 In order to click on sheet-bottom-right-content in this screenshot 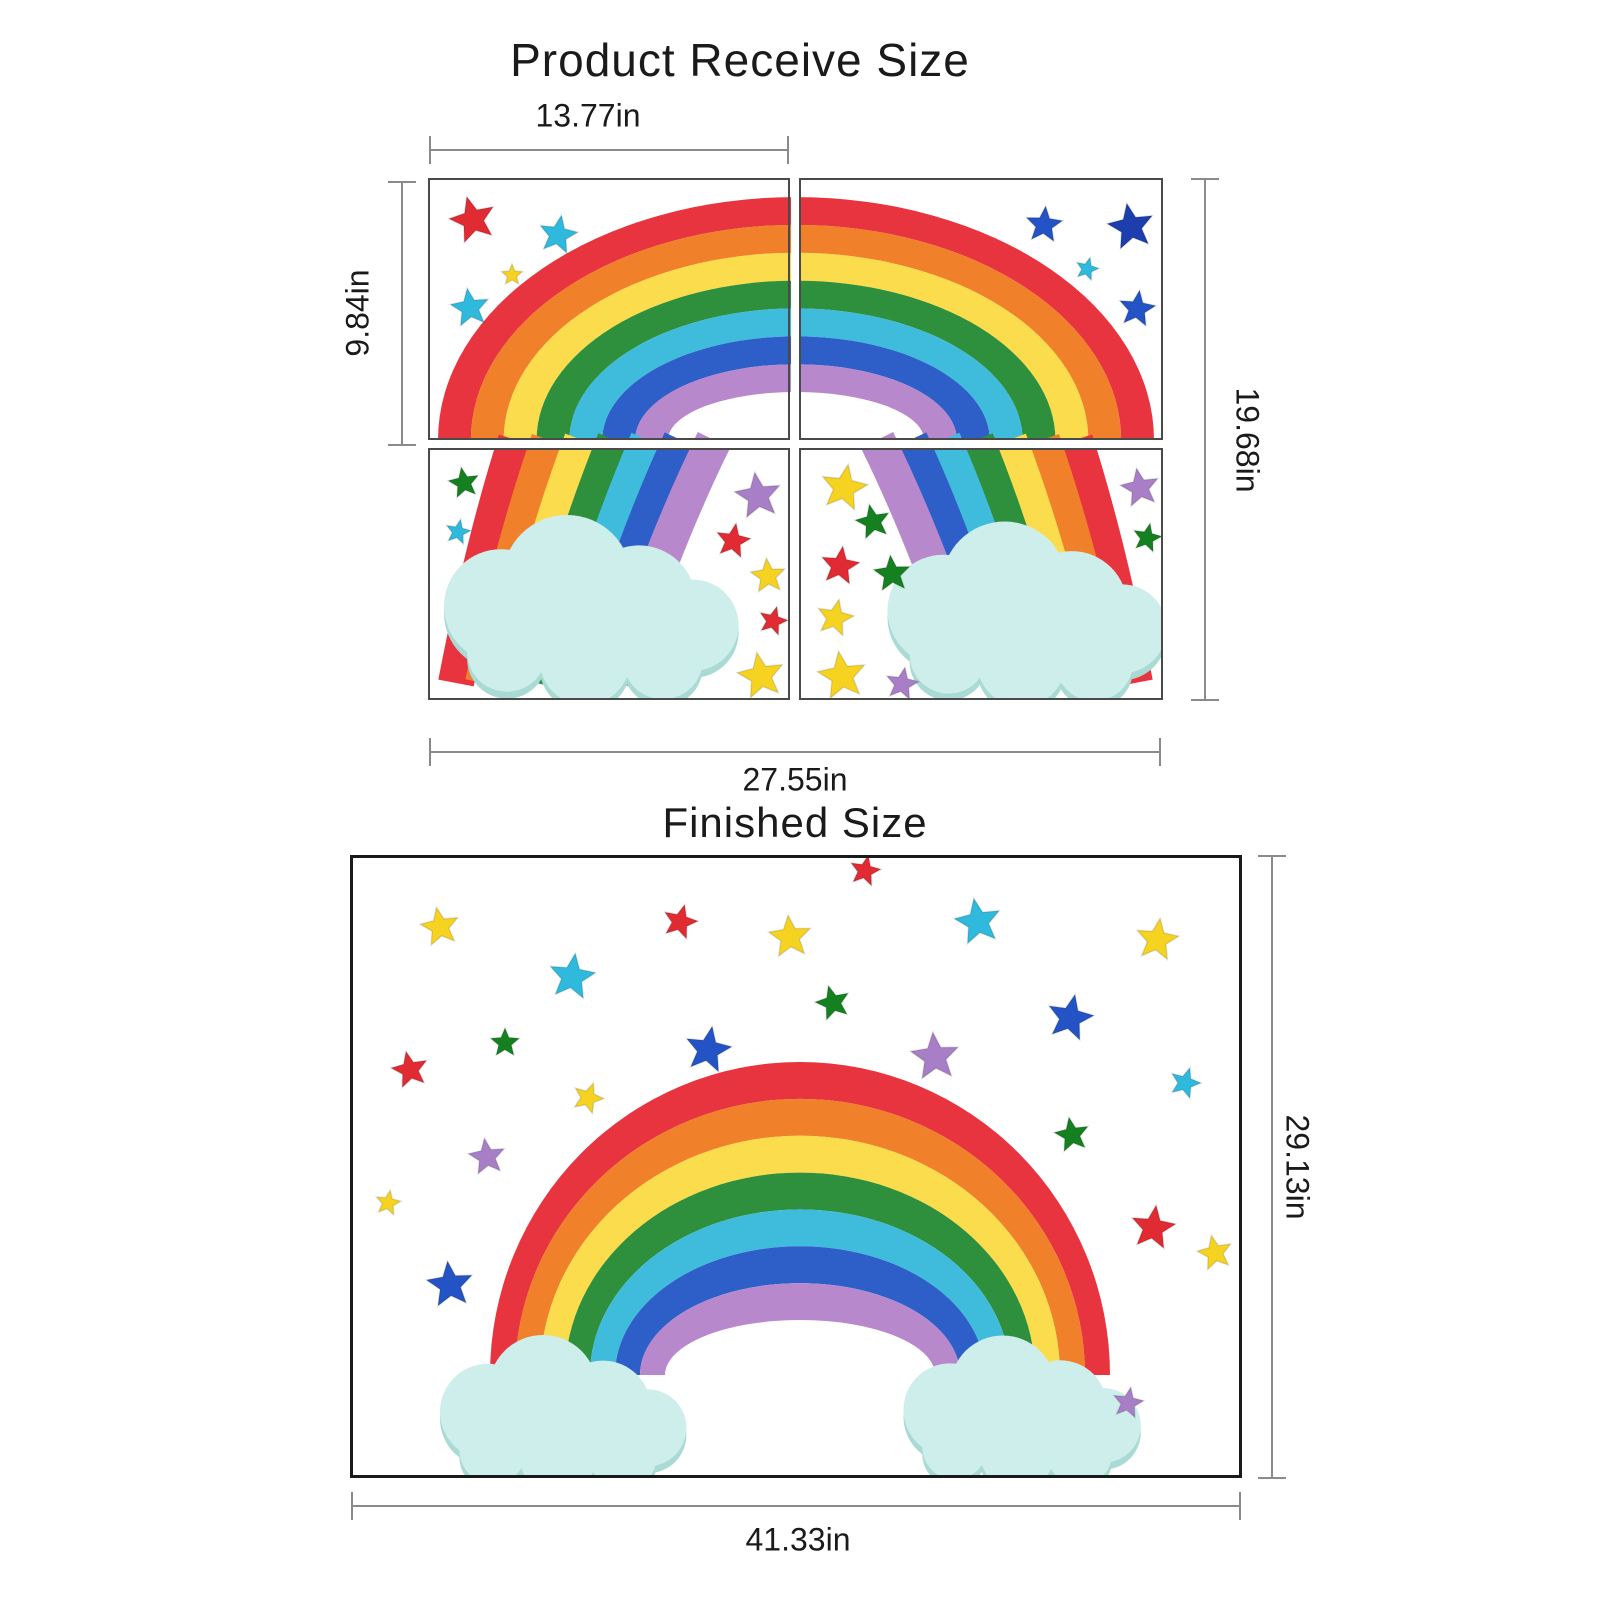, I will do `click(991, 573)`.